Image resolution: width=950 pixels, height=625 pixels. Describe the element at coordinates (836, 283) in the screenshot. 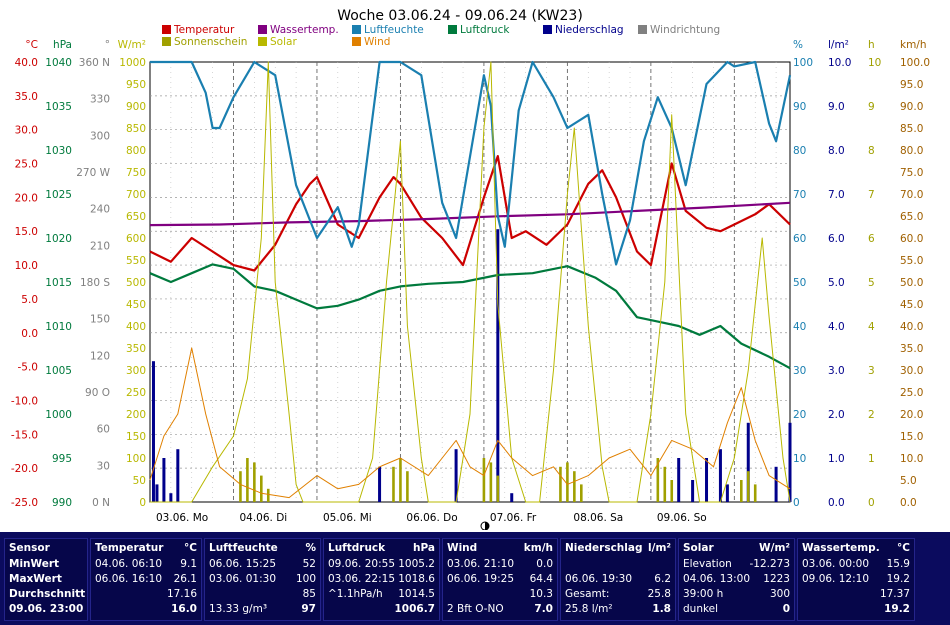

I see `tick-label-rain: 5.0` at that location.